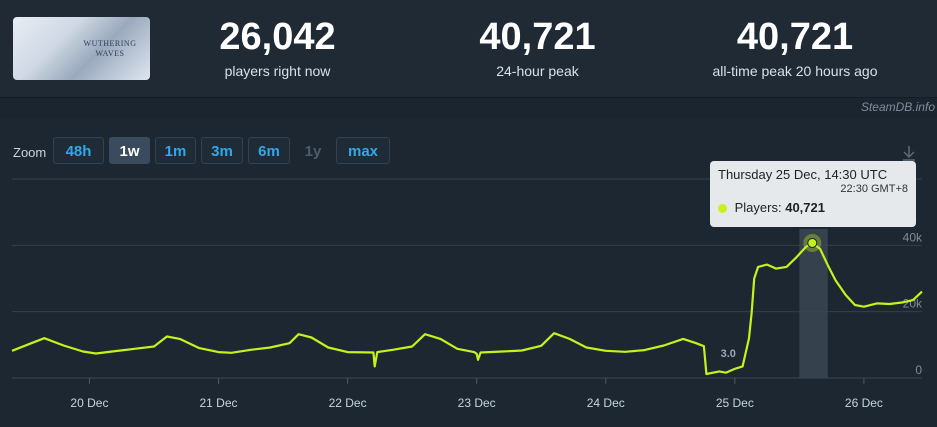  I want to click on zoom-3m-button: 3m, so click(222, 150).